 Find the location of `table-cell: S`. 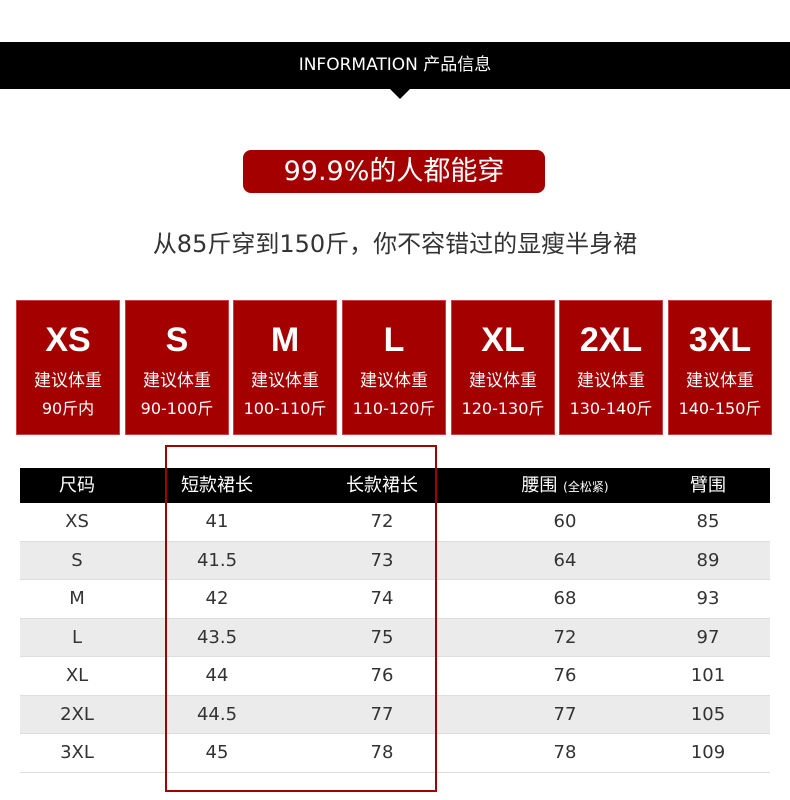

table-cell: S is located at coordinates (77, 560).